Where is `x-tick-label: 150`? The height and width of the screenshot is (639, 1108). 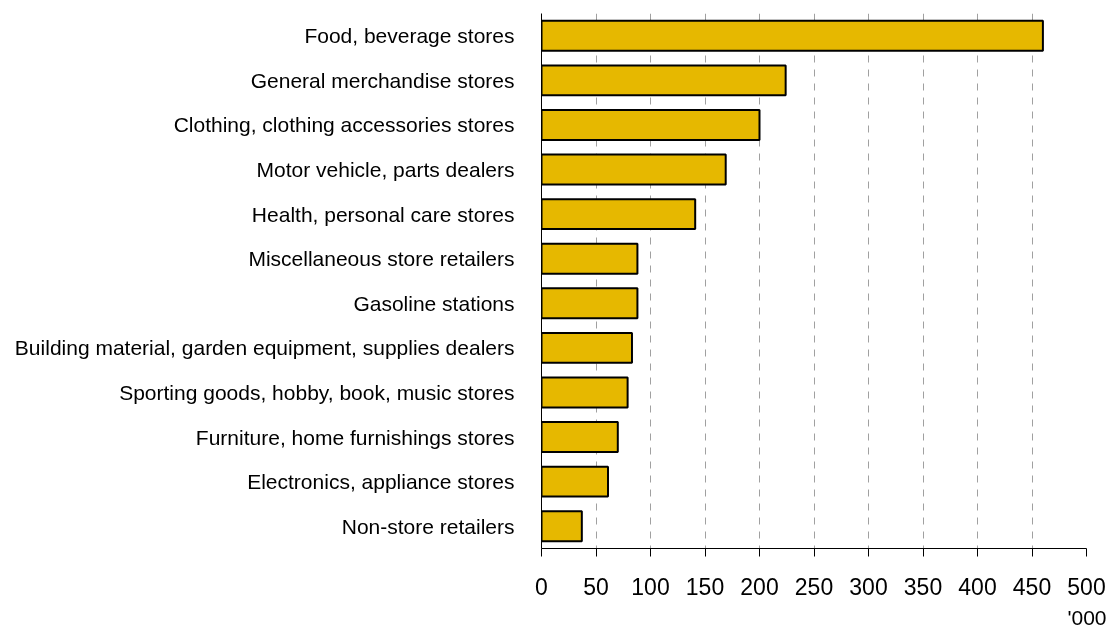 x-tick-label: 150 is located at coordinates (705, 586).